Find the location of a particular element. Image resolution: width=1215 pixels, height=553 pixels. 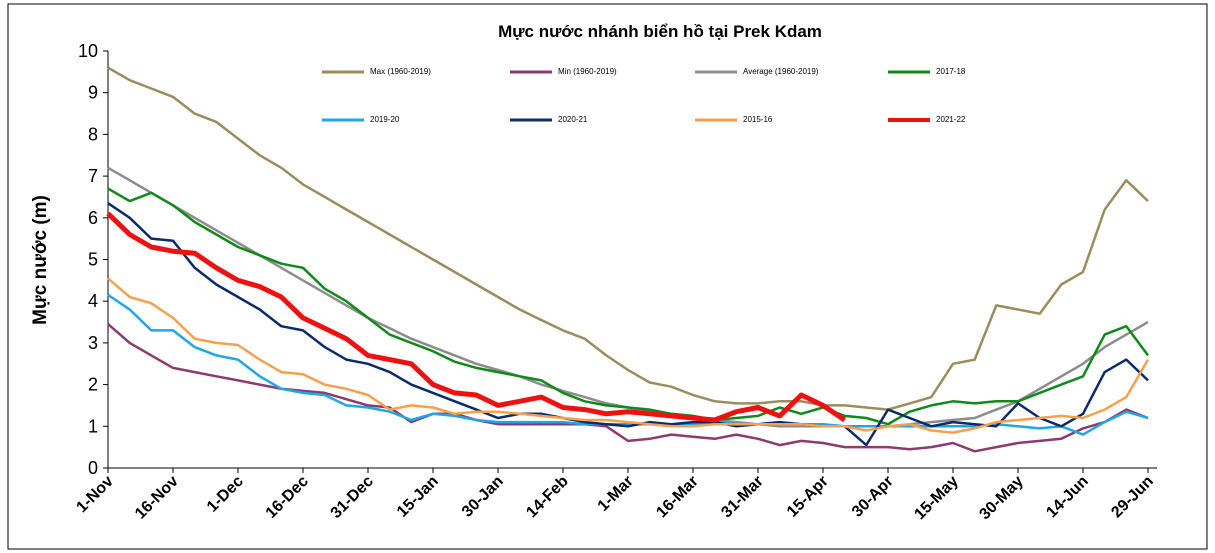

legend-label: Max (1960-2019) is located at coordinates (400, 71).